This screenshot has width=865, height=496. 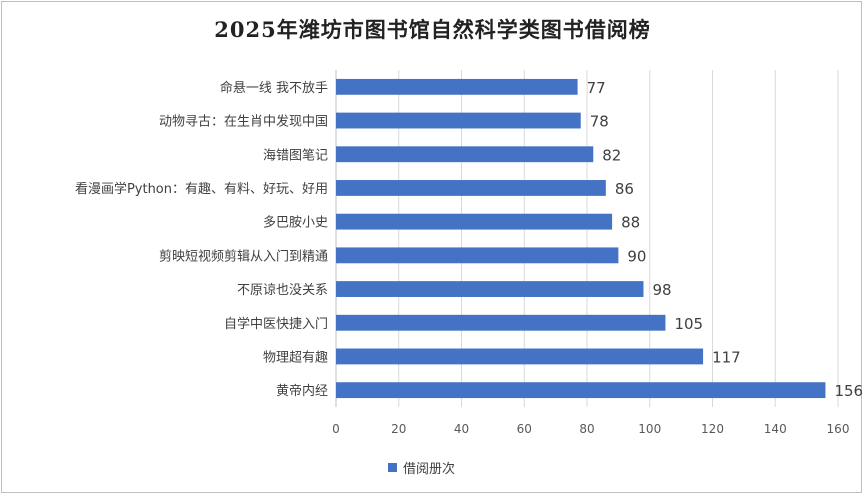 I want to click on legend-label: 借阅册次, so click(x=429, y=469).